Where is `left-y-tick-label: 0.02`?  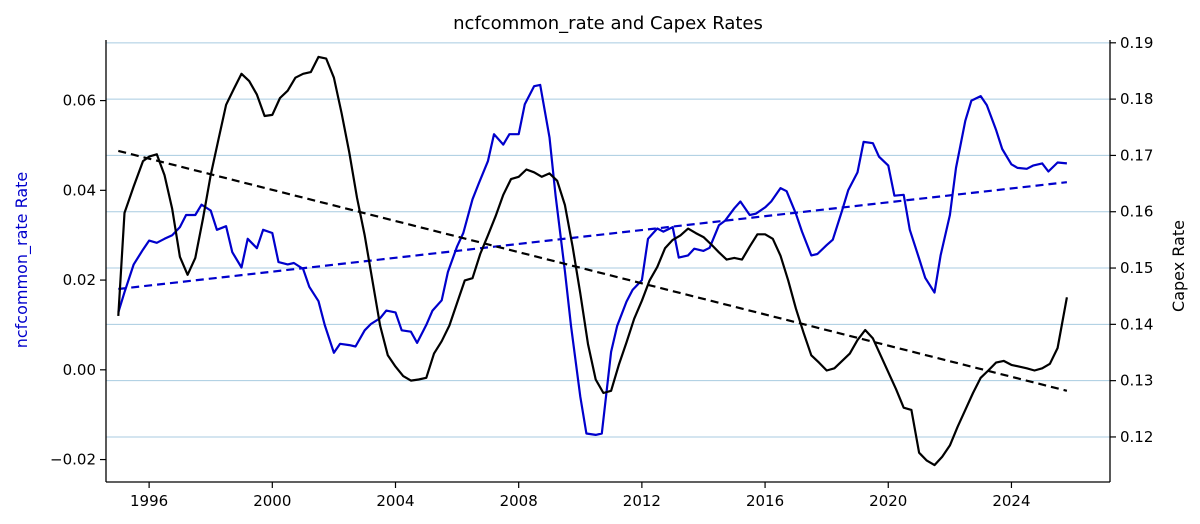 left-y-tick-label: 0.02 is located at coordinates (79, 280).